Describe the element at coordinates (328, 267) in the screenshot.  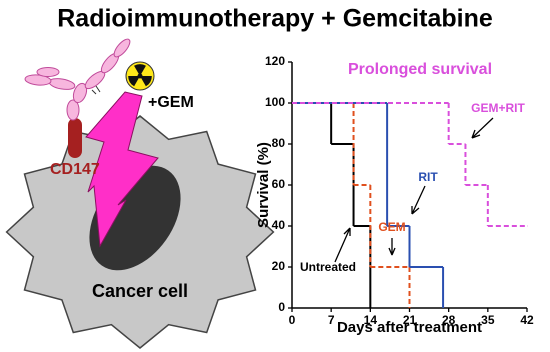
I see `series-label: Untreated` at that location.